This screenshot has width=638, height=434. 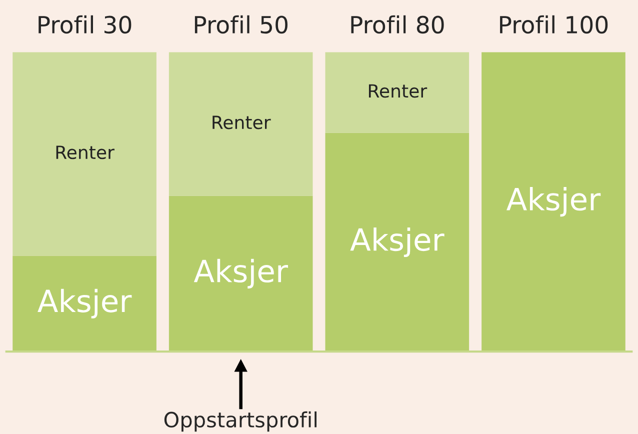 What do you see at coordinates (241, 24) in the screenshot?
I see `x-tick-label: Profil 50` at bounding box center [241, 24].